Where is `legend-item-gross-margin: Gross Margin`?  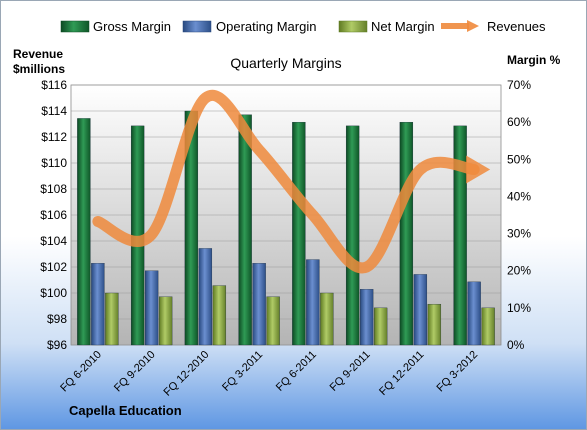
legend-item-gross-margin: Gross Margin is located at coordinates (115, 26).